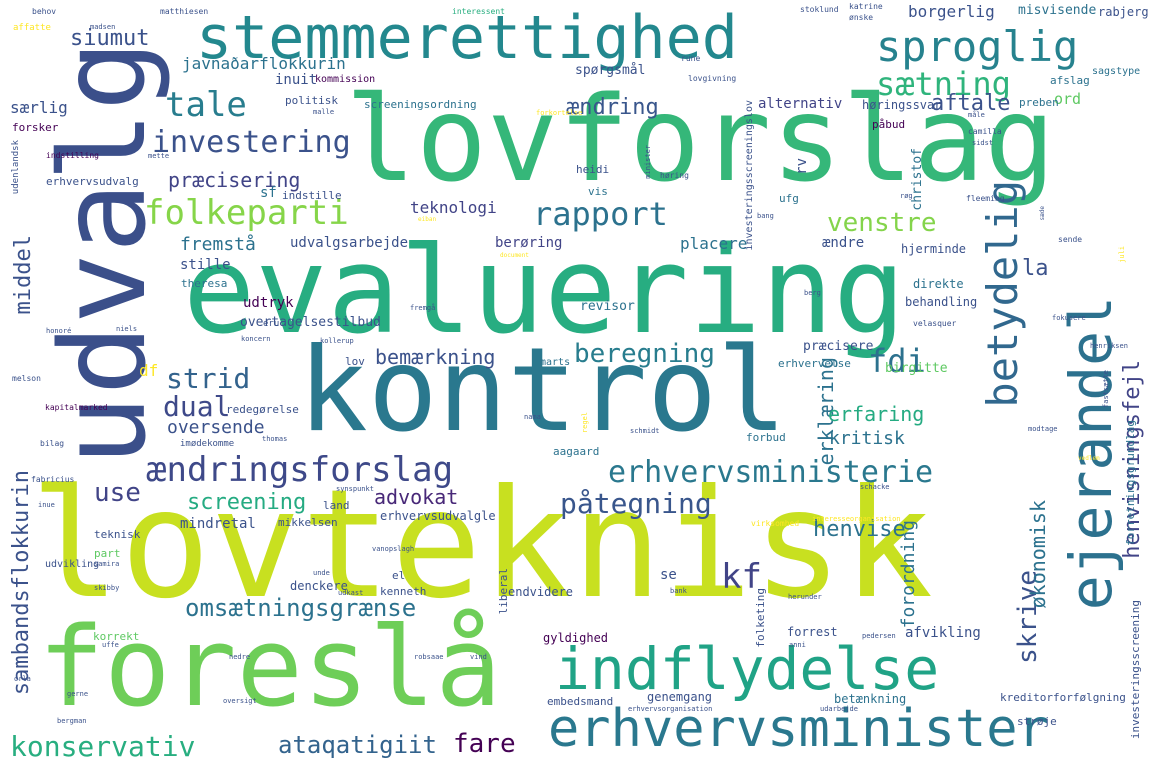 The height and width of the screenshot is (770, 1155). I want to click on word-gyldighed: gyldighed, so click(576, 638).